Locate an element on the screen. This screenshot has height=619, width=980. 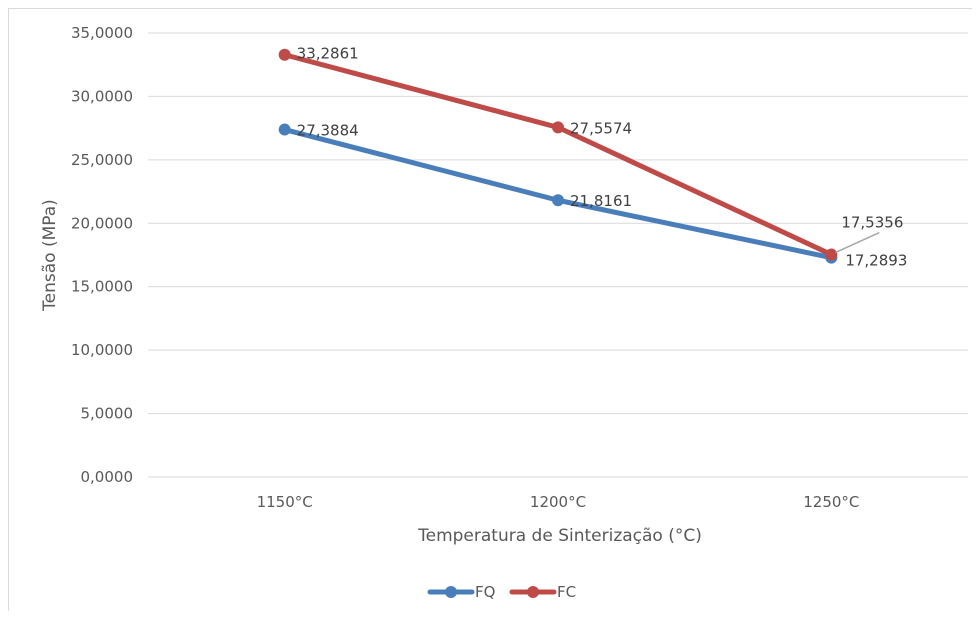
x-tick-label: 1200°C is located at coordinates (558, 502).